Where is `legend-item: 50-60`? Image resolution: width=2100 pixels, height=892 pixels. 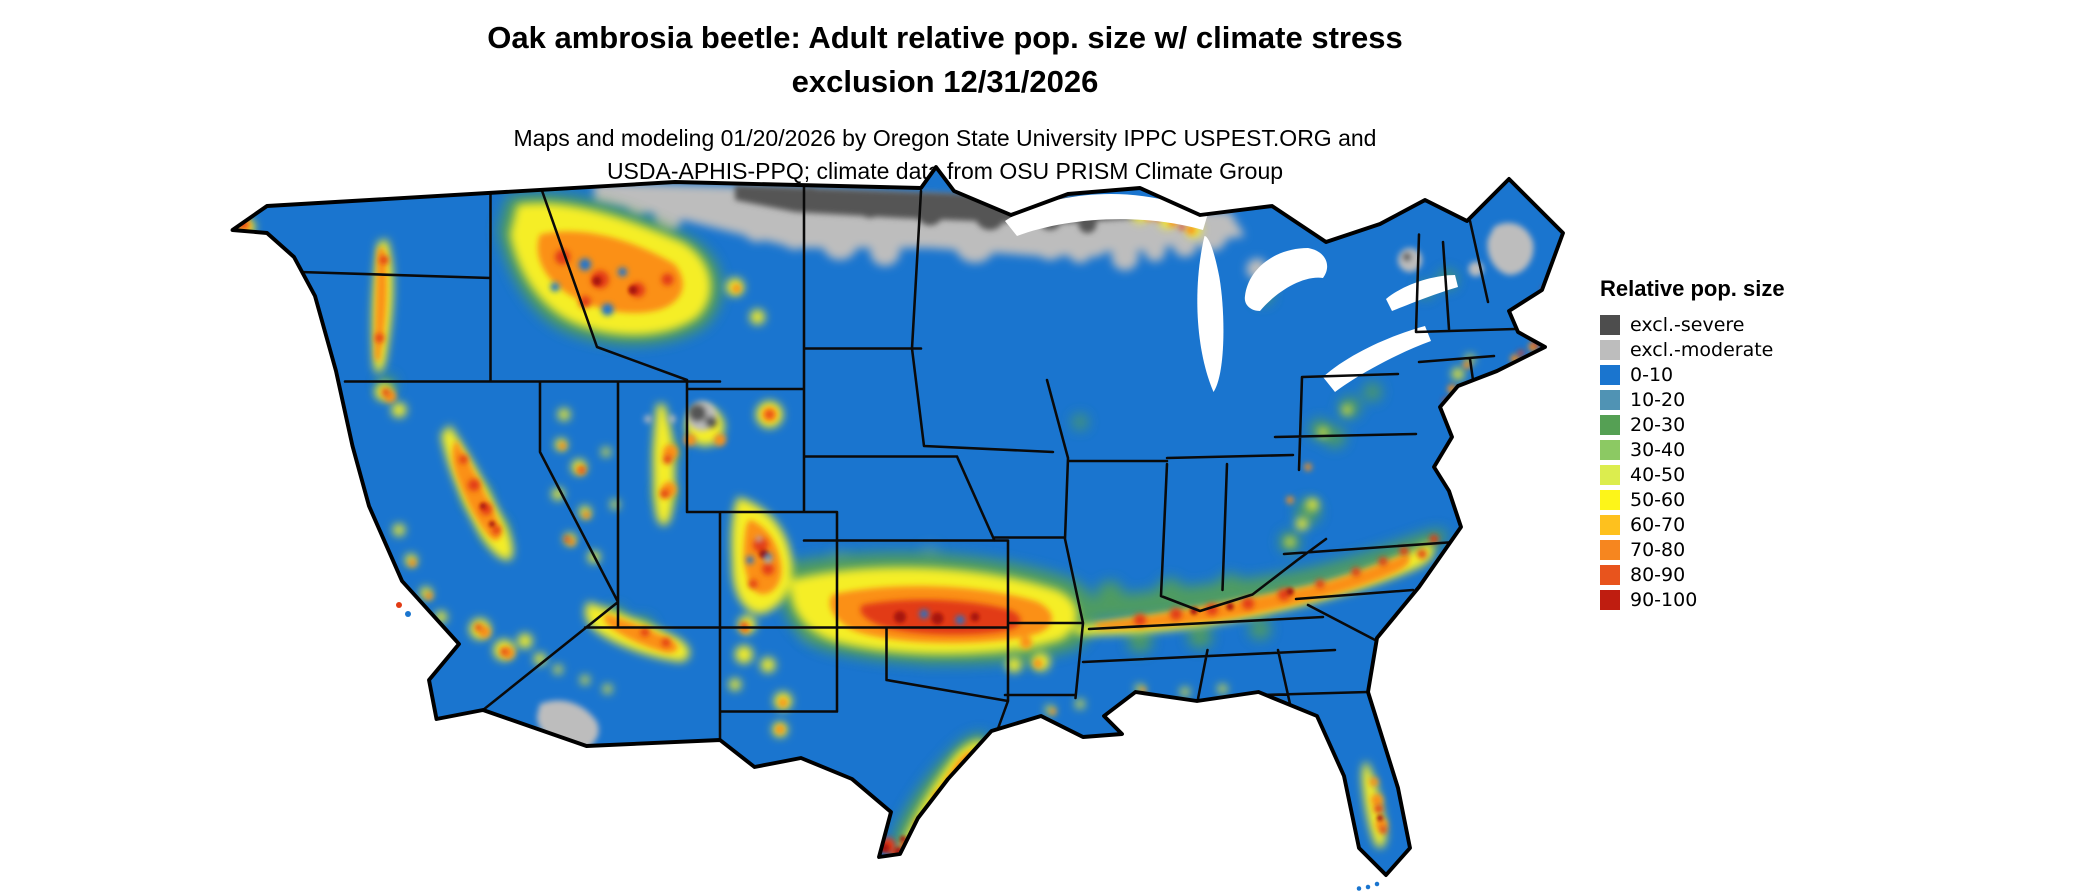 legend-item: 50-60 is located at coordinates (1750, 499).